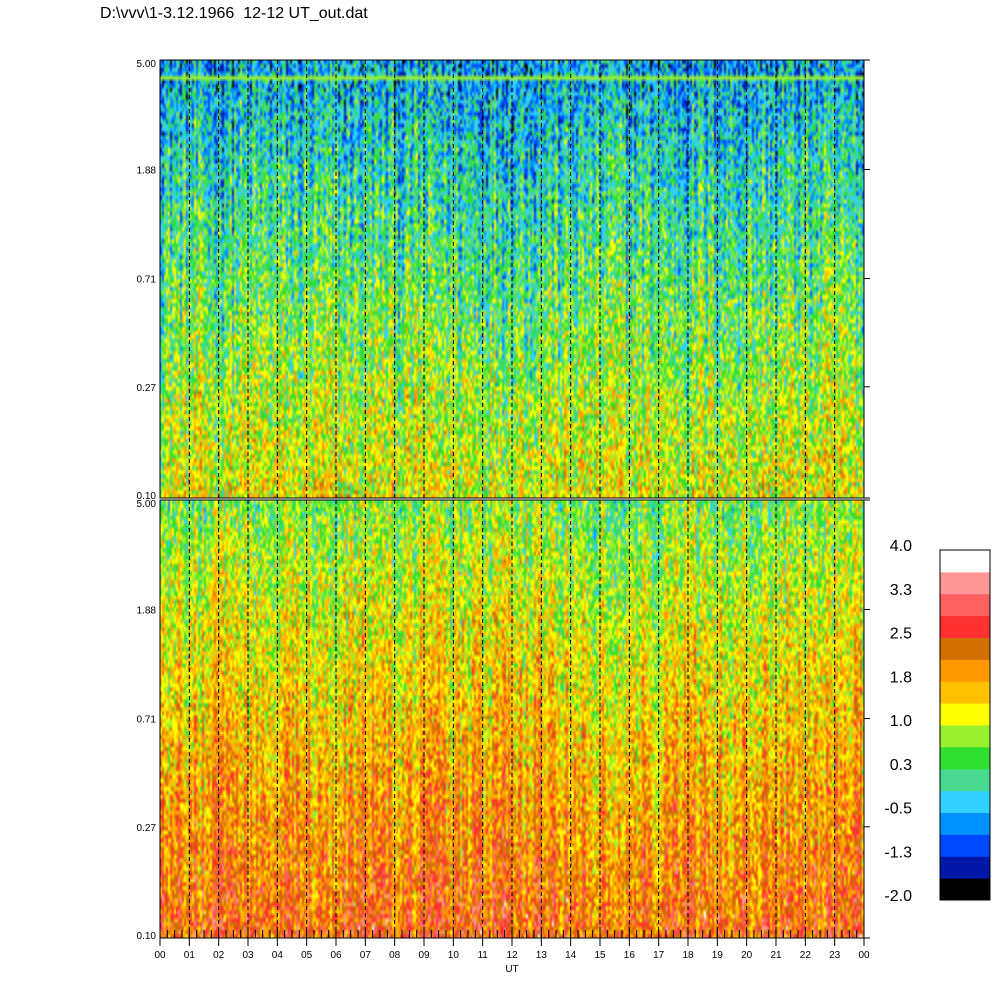 The width and height of the screenshot is (1000, 1000). Describe the element at coordinates (898, 809) in the screenshot. I see `colorbar-label: -0.5` at that location.